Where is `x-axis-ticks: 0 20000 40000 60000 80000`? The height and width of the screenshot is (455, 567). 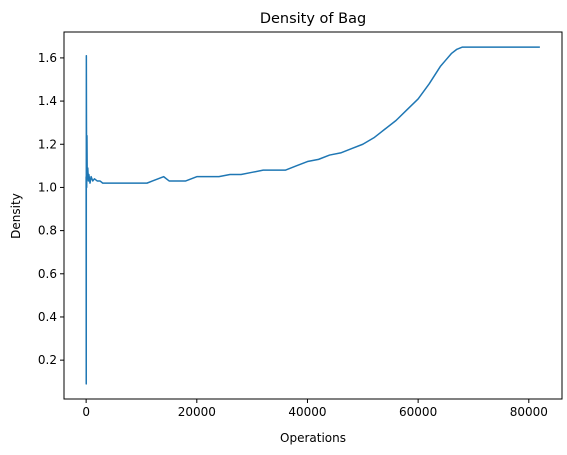 x-axis-ticks: 0 20000 40000 60000 80000 is located at coordinates (315, 409).